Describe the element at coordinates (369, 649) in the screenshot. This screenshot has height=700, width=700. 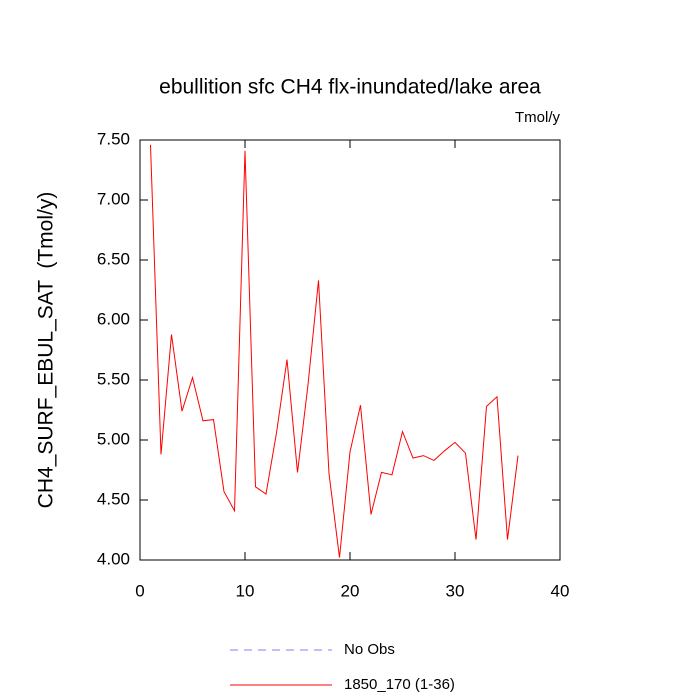
I see `legend-label: No Obs` at that location.